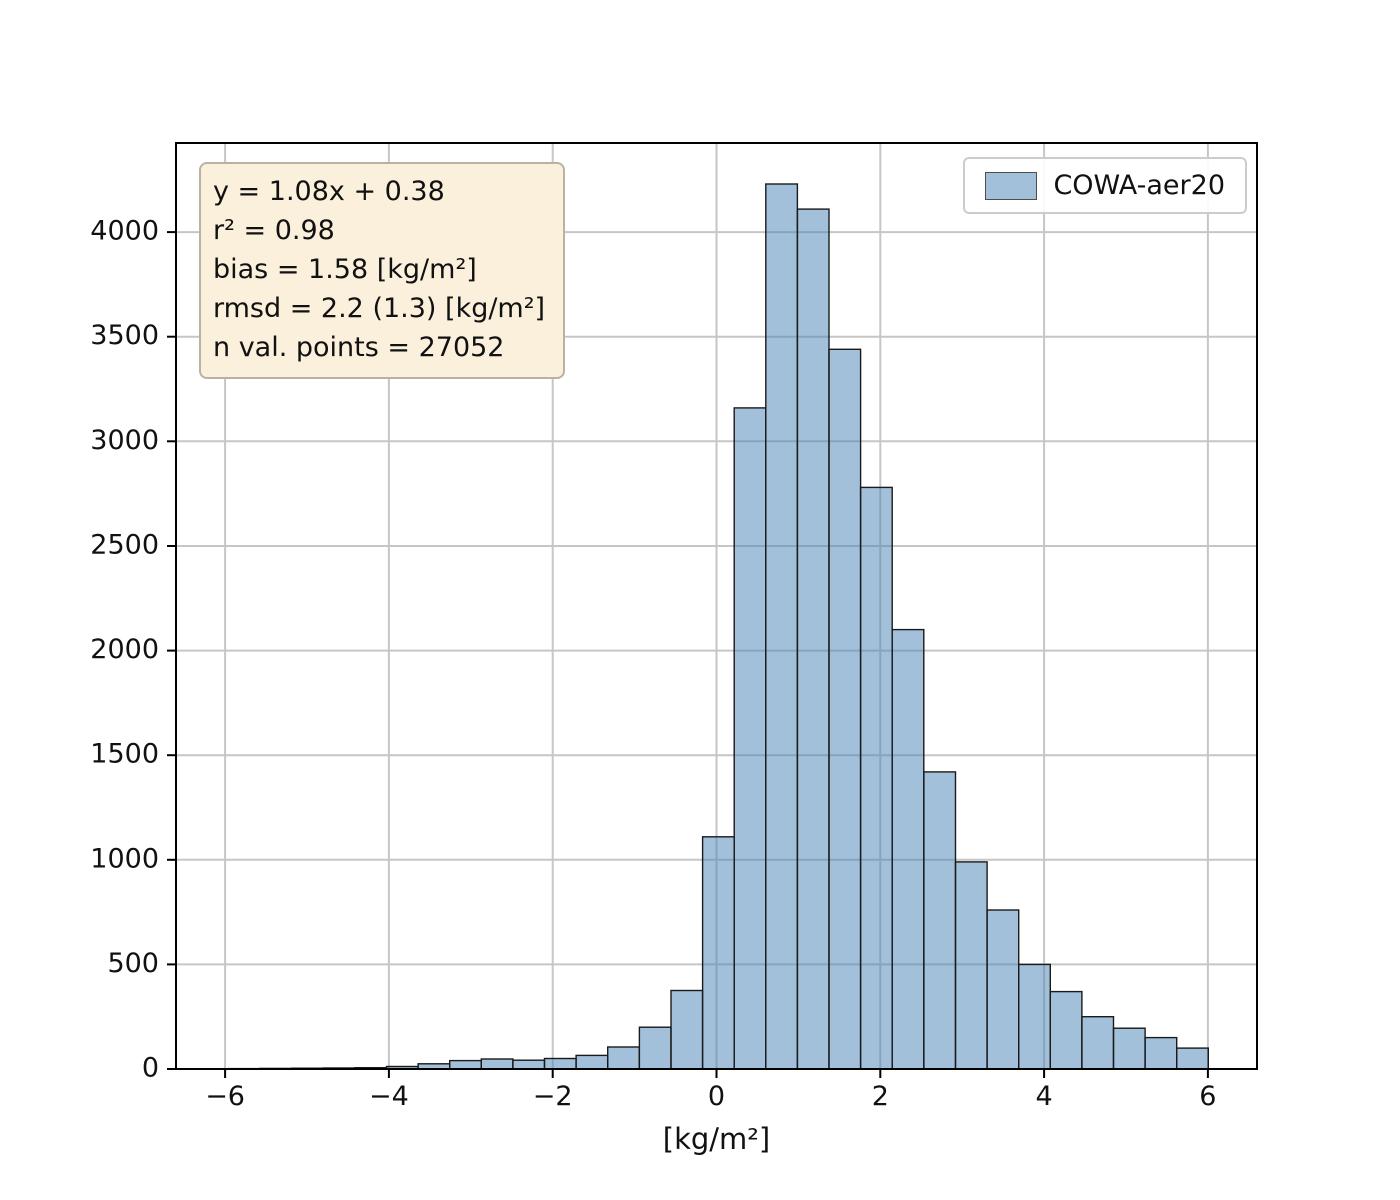  What do you see at coordinates (150, 1068) in the screenshot?
I see `y-tick-label: 0` at bounding box center [150, 1068].